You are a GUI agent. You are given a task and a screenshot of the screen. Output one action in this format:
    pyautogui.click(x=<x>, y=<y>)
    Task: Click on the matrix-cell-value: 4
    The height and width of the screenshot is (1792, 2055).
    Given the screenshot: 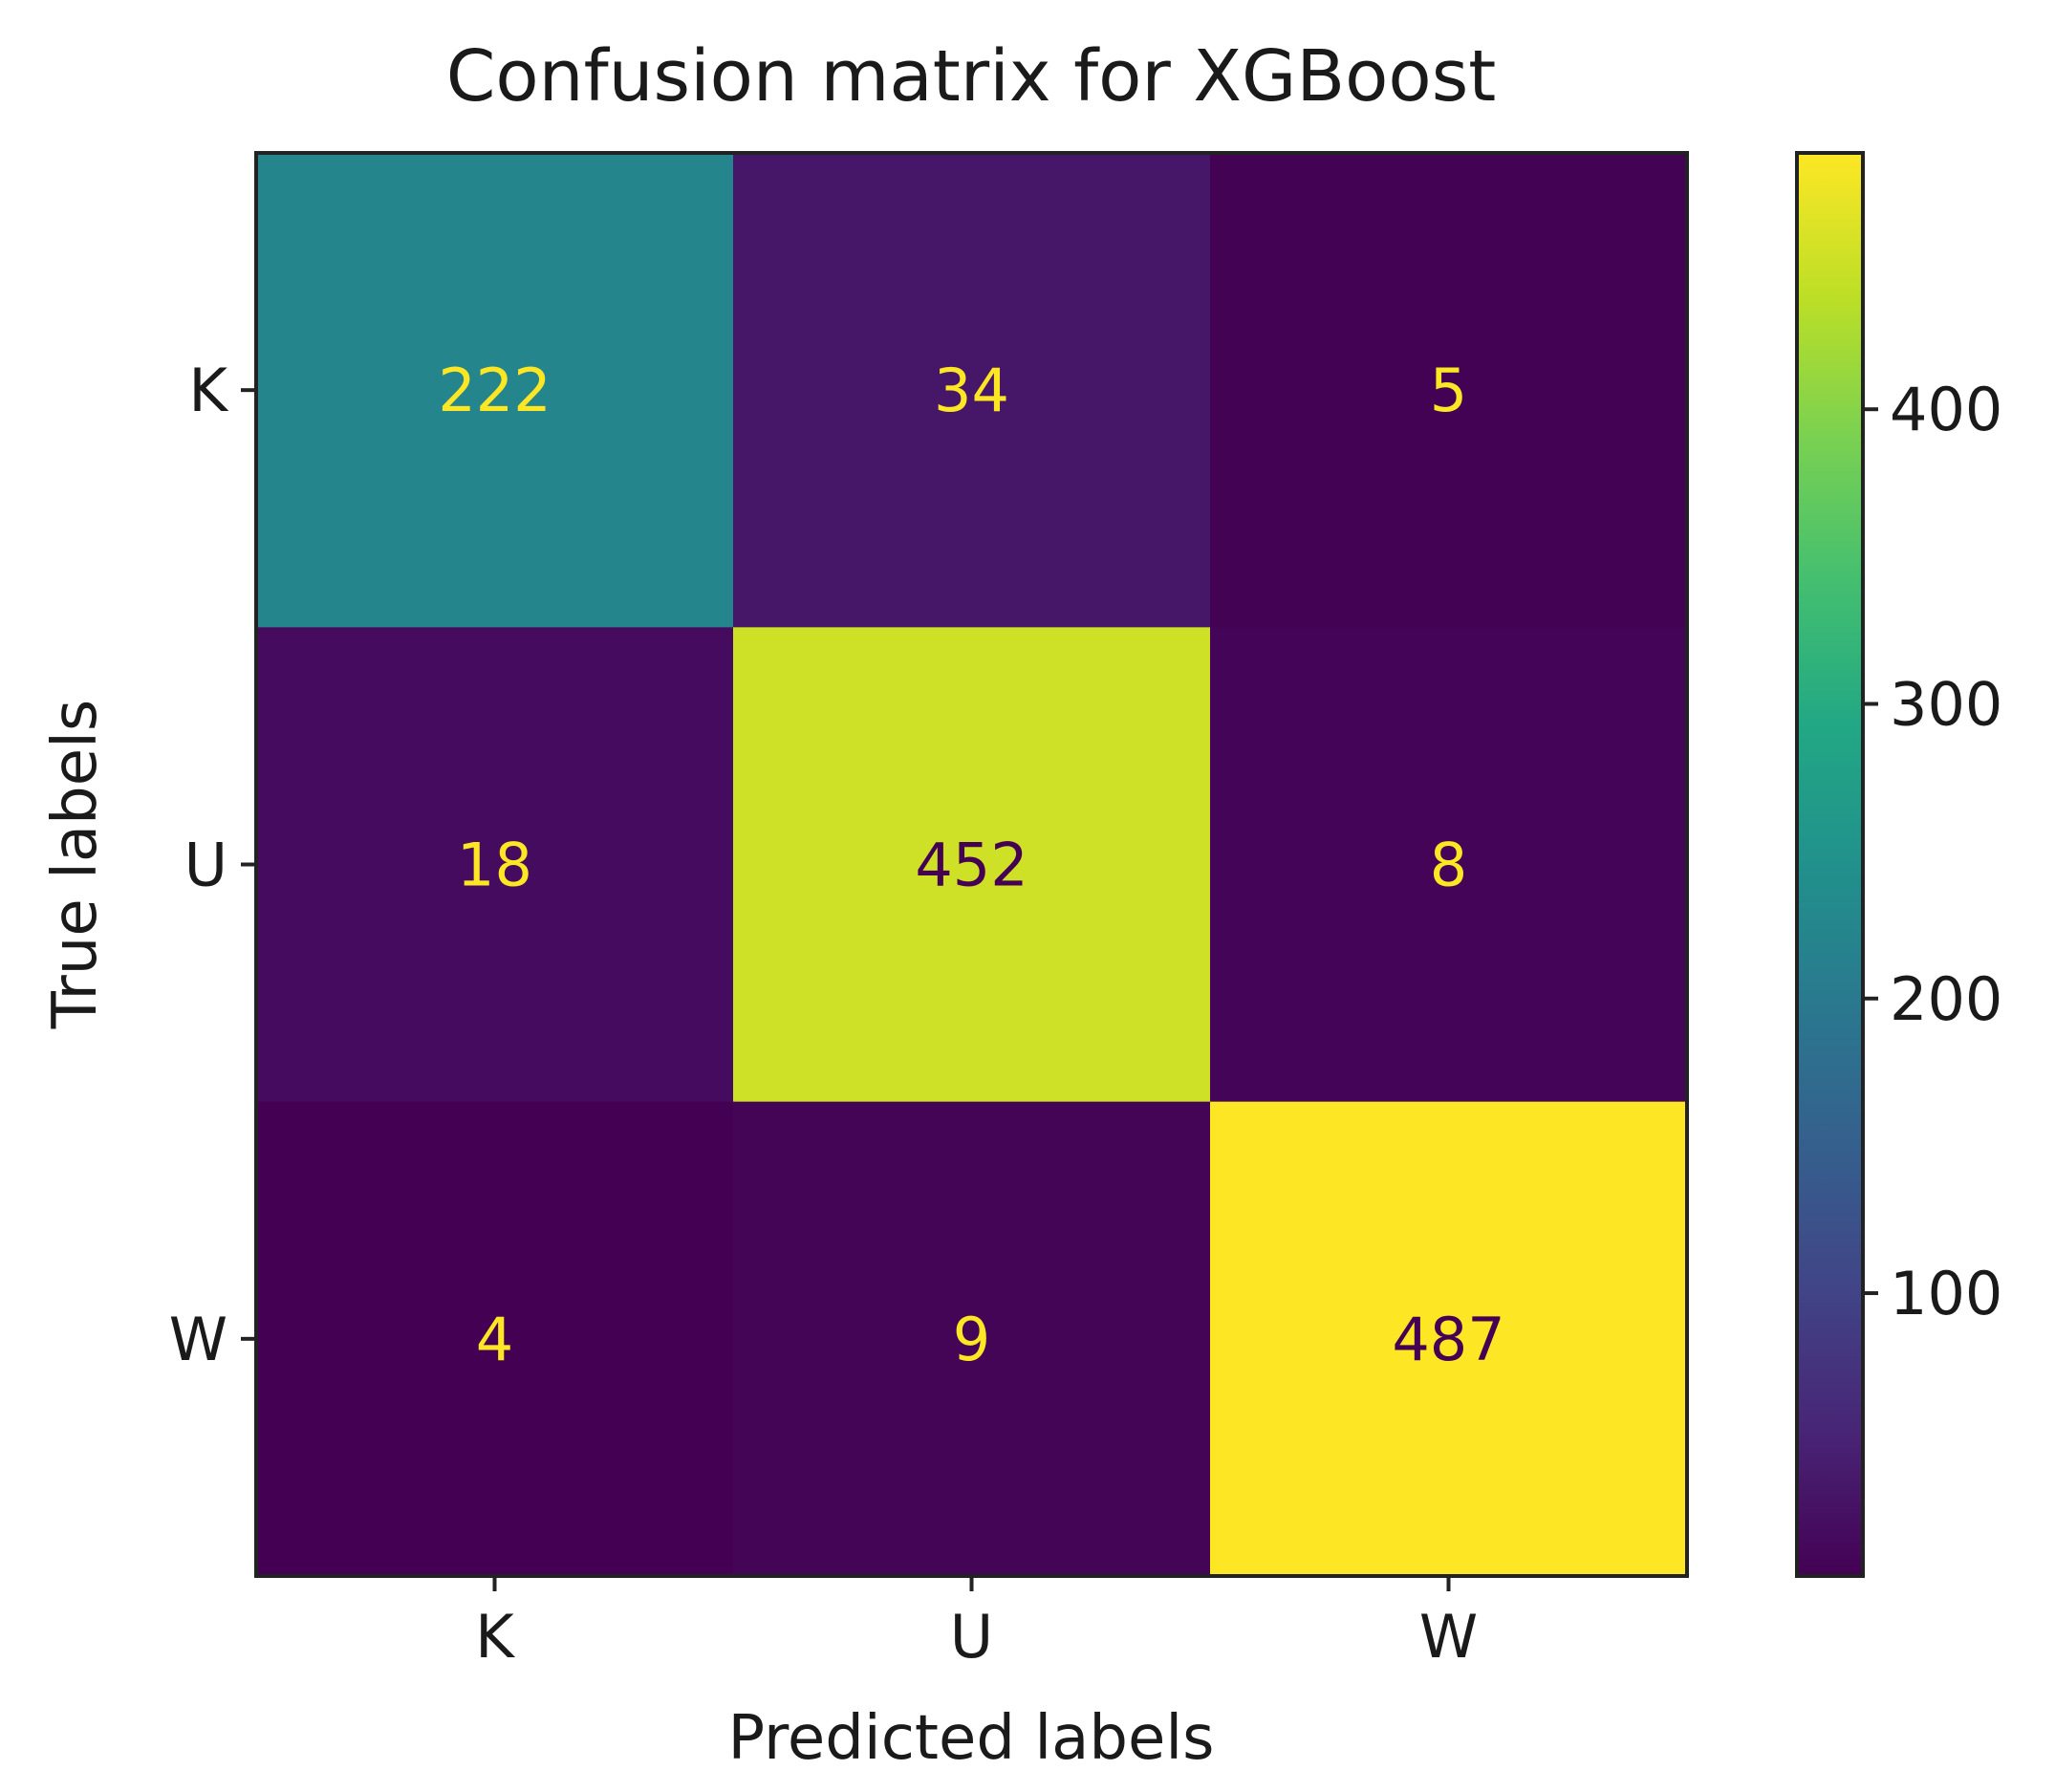 What is the action you would take?
    pyautogui.click(x=495, y=1339)
    